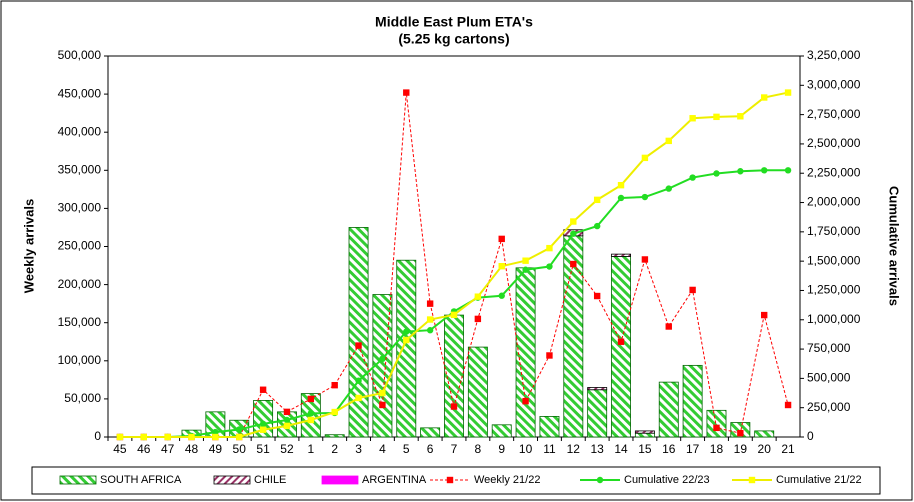 The image size is (914, 502). Describe the element at coordinates (80, 55) in the screenshot. I see `y-tick-label: 500,000` at that location.